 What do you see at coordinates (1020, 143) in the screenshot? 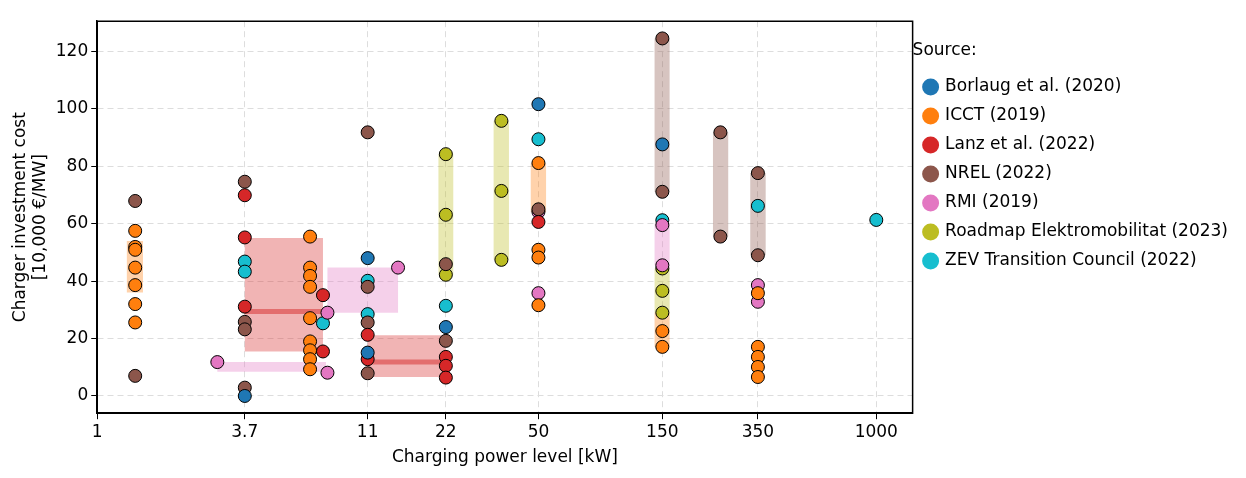
I see `legend-label: Lanz et al. (2022)` at bounding box center [1020, 143].